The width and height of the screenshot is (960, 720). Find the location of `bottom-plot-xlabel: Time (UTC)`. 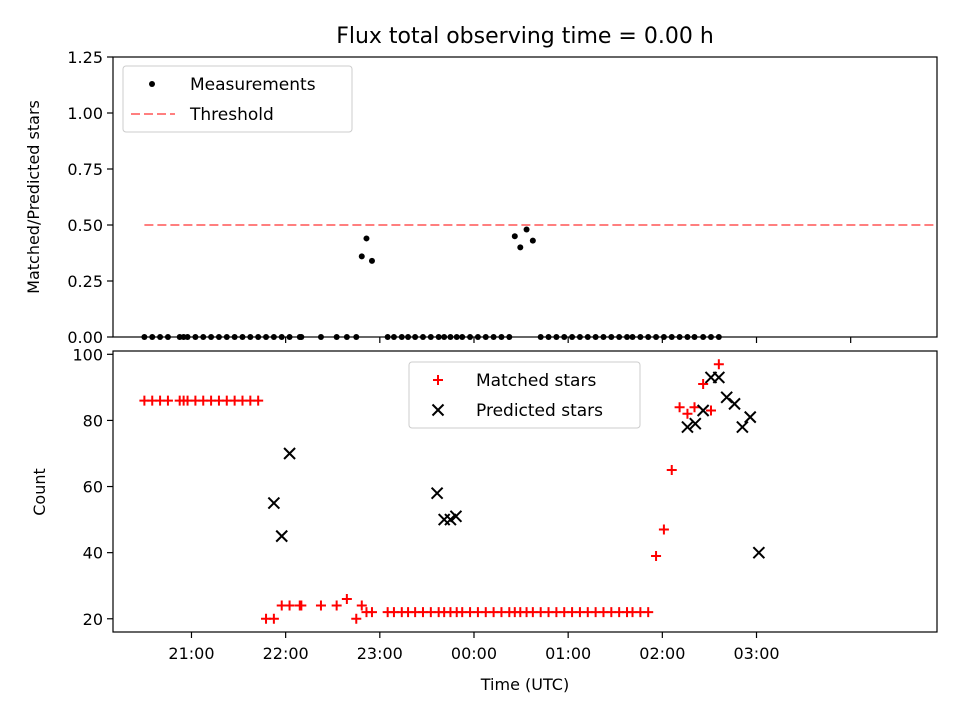

bottom-plot-xlabel: Time (UTC) is located at coordinates (524, 684).